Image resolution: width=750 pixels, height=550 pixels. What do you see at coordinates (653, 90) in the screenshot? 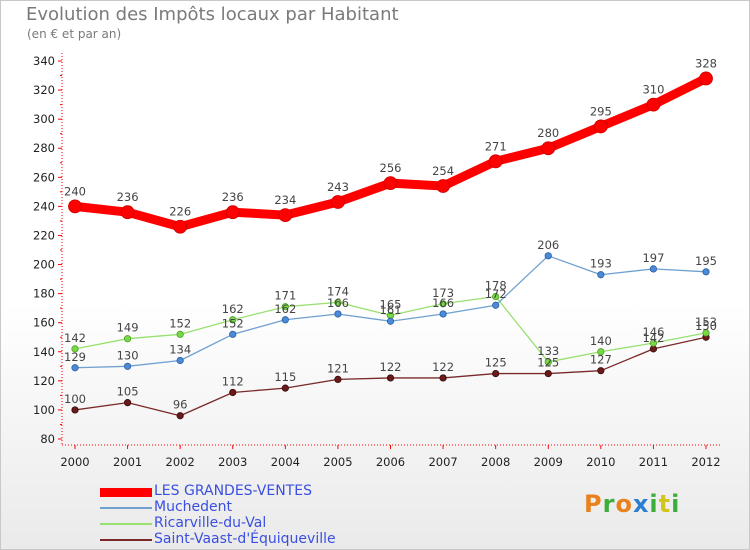
I see `data-label: 310` at bounding box center [653, 90].